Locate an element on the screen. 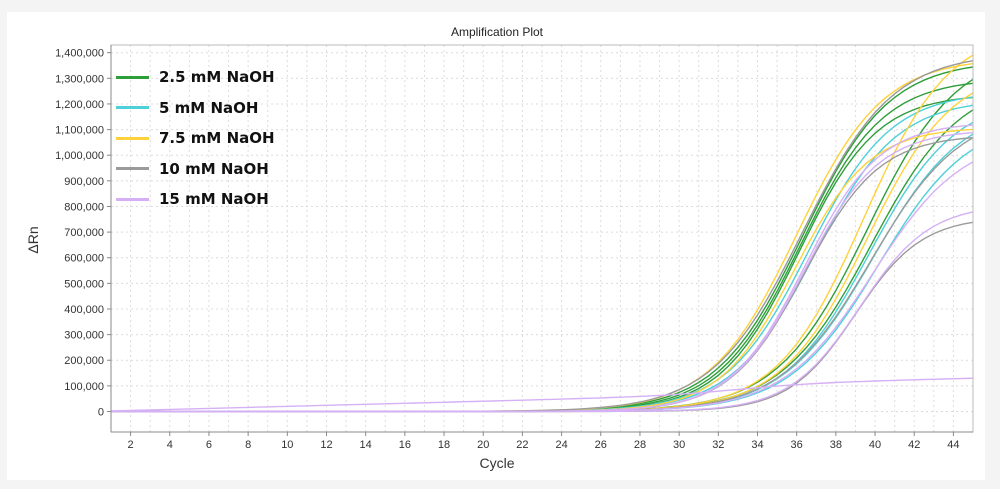 Image resolution: width=1000 pixels, height=489 pixels. x-tick-label: 30 is located at coordinates (679, 445).